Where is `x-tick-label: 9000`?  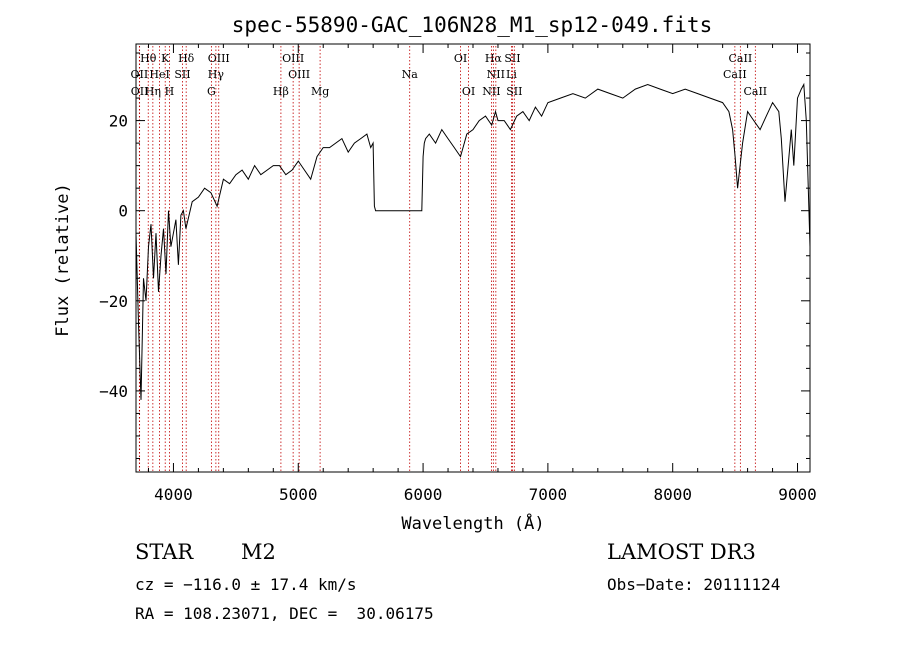
x-tick-label: 9000 is located at coordinates (797, 494).